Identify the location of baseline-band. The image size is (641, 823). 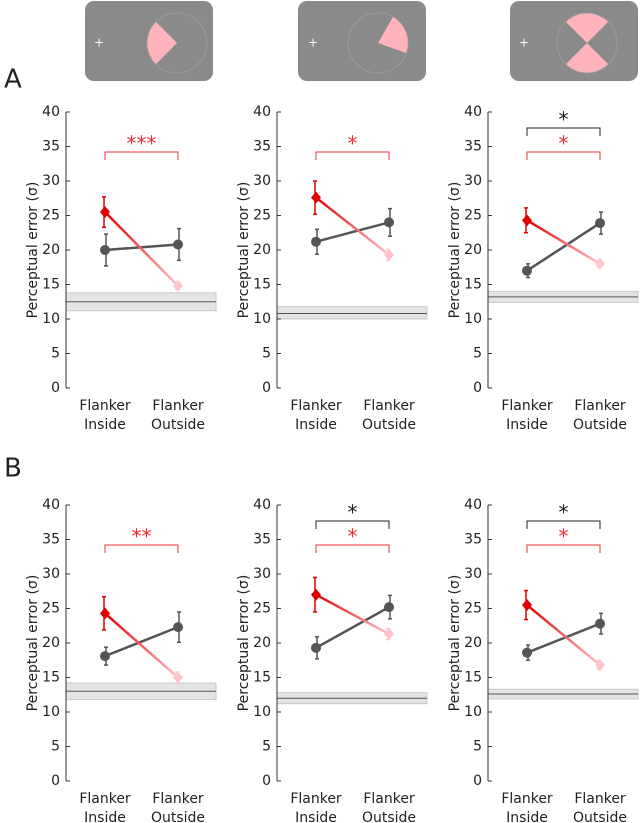
(352, 313).